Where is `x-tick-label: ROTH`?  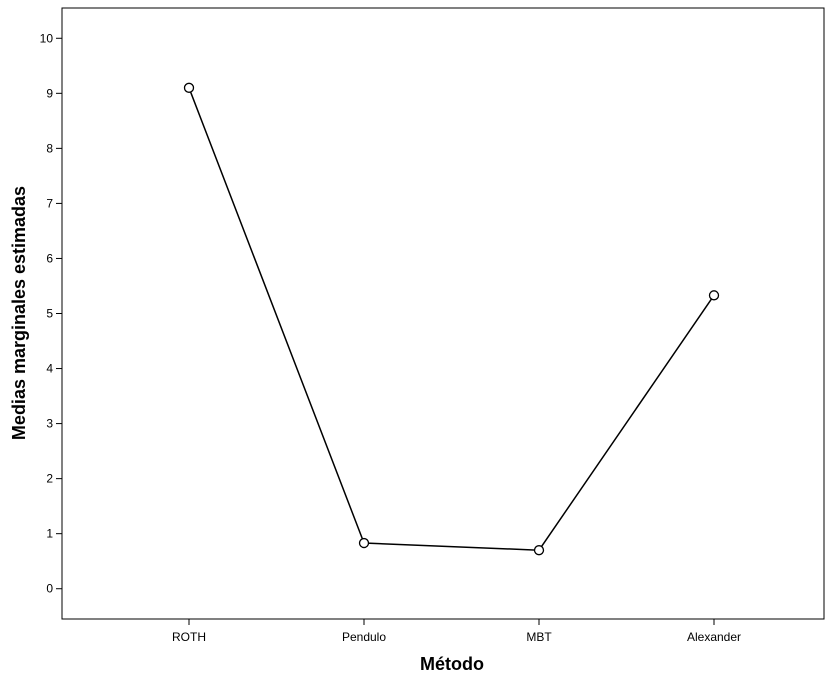
x-tick-label: ROTH is located at coordinates (189, 637).